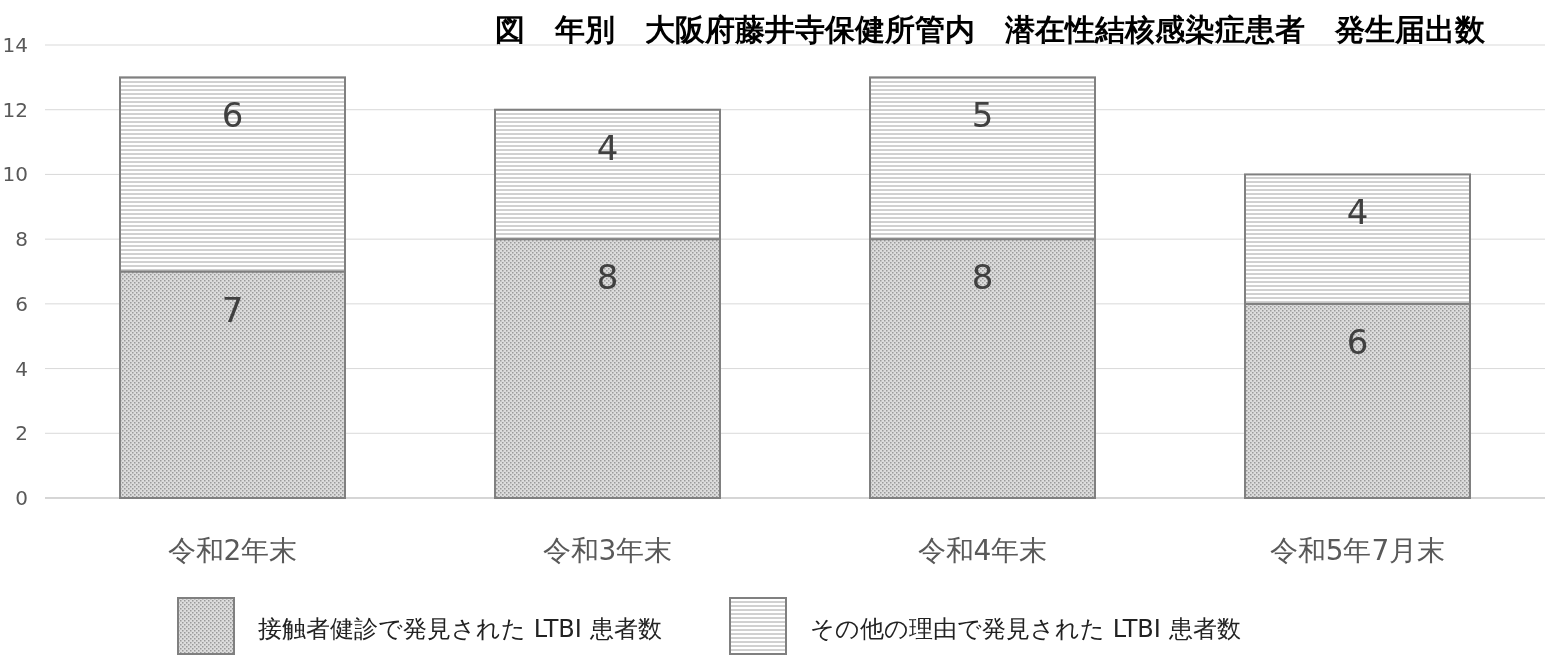  I want to click on x-tick-label: 令和5年7月末, so click(1357, 550).